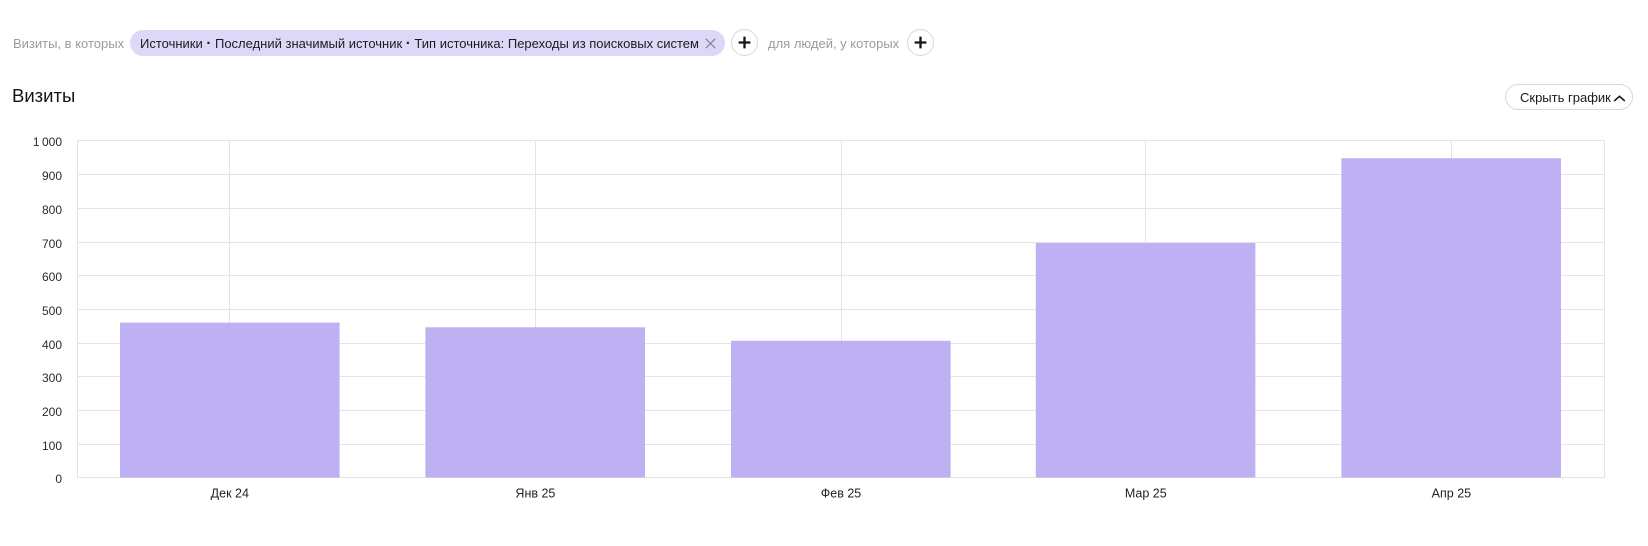  What do you see at coordinates (1146, 494) in the screenshot?
I see `svg-text: Мар 25` at bounding box center [1146, 494].